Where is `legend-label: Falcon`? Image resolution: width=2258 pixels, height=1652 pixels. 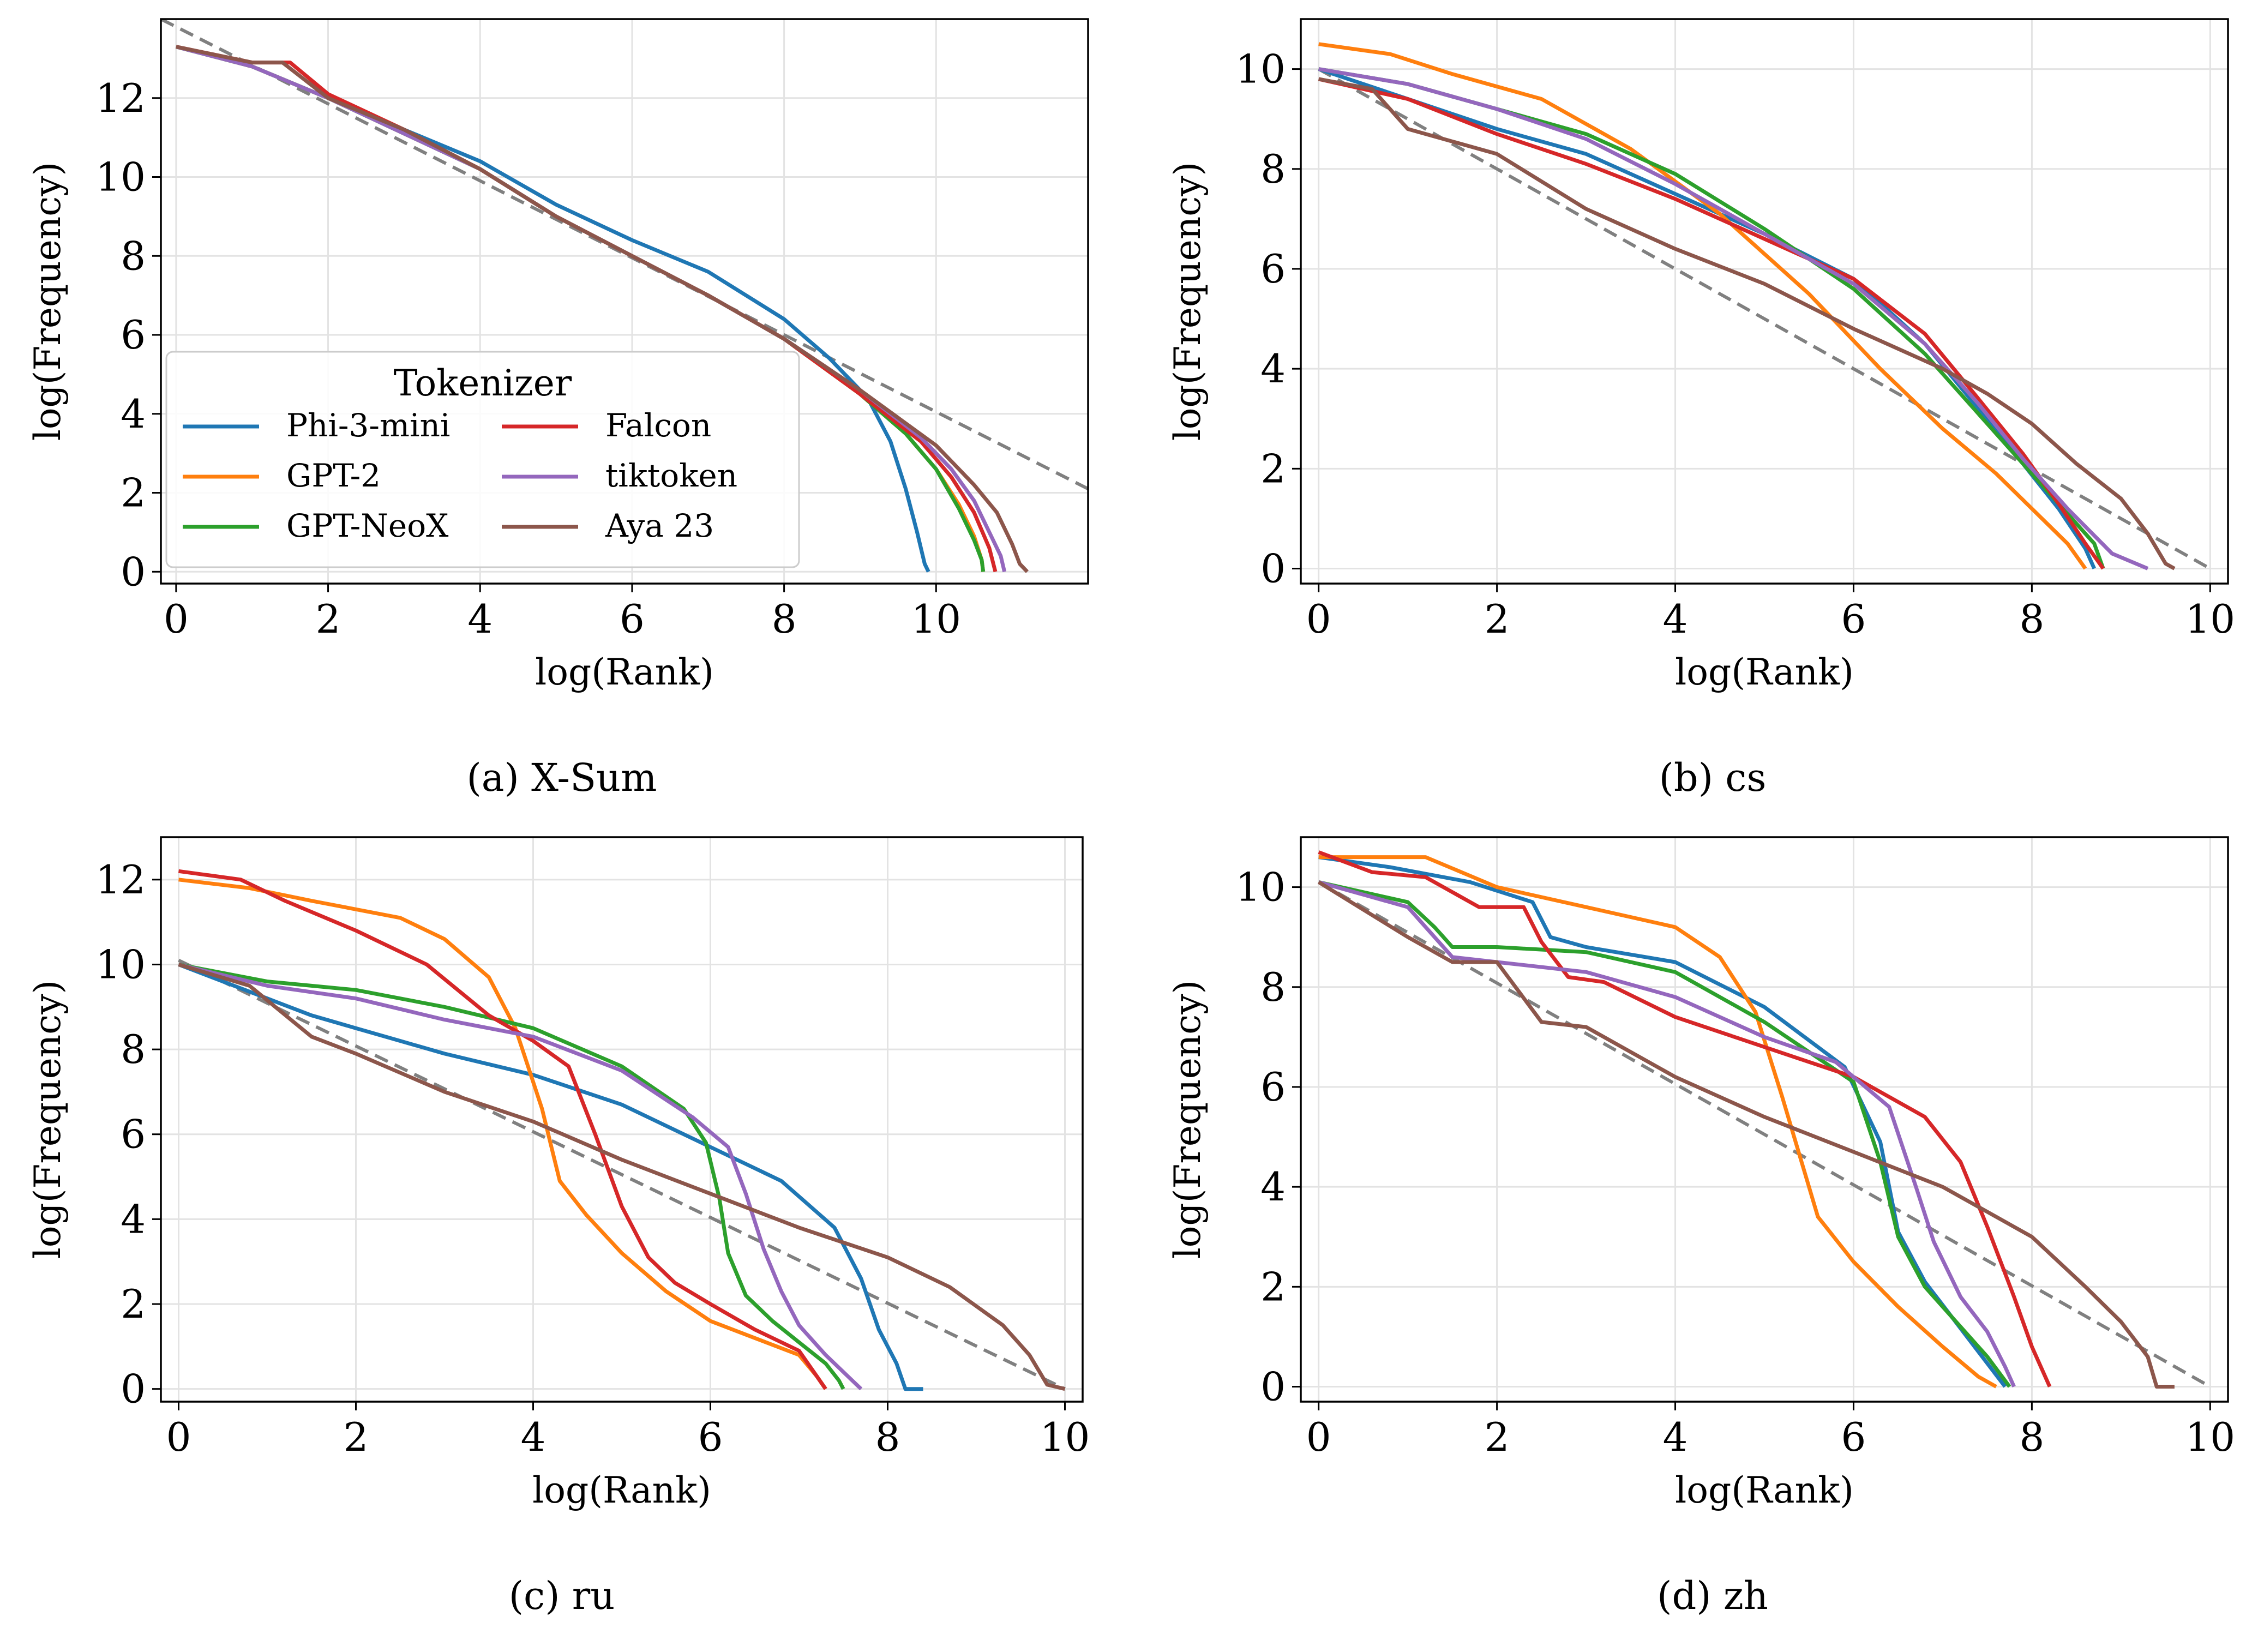
legend-label: Falcon is located at coordinates (658, 425).